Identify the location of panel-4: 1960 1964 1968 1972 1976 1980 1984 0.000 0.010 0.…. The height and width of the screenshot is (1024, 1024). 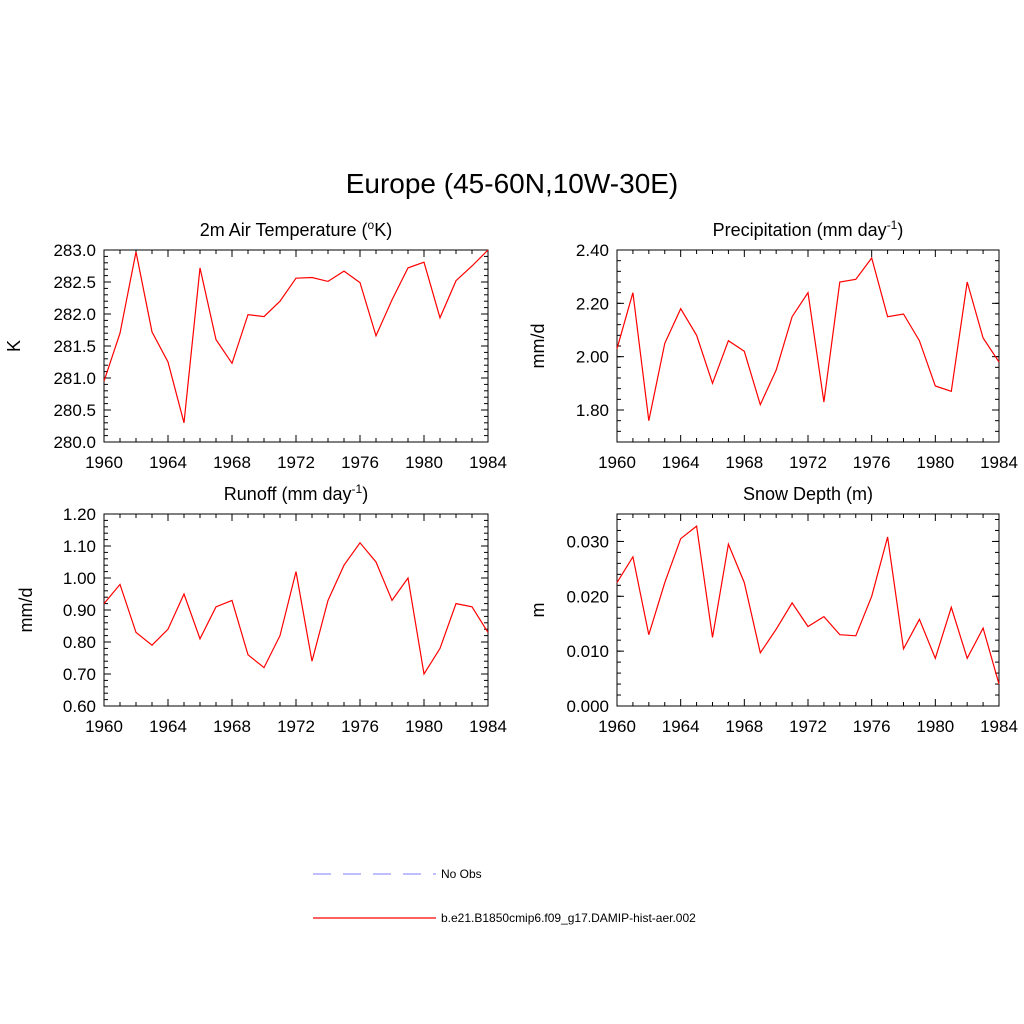
(773, 610).